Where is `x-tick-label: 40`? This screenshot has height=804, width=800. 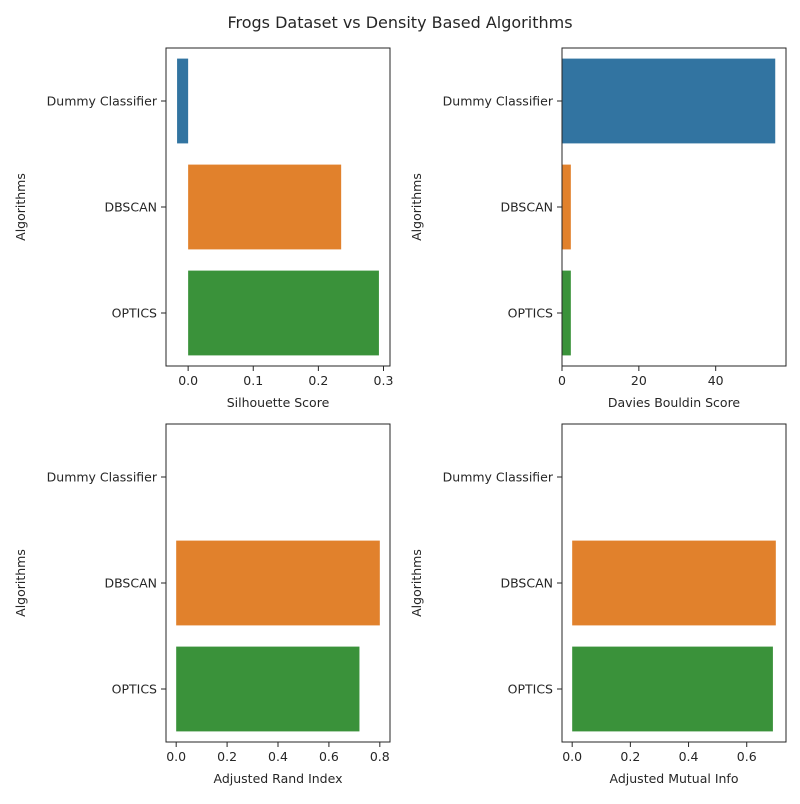
x-tick-label: 40 is located at coordinates (716, 380).